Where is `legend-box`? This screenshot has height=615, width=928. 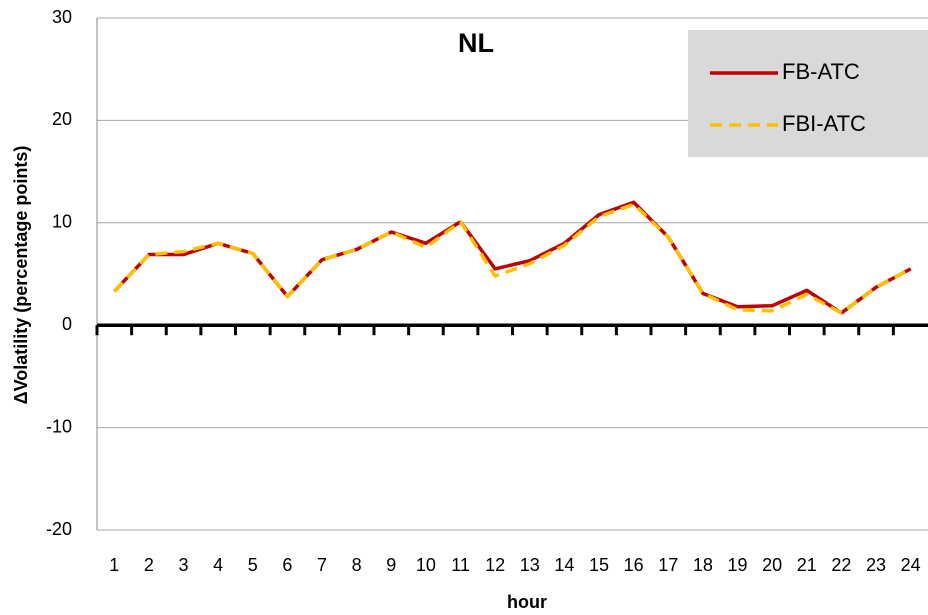 legend-box is located at coordinates (808, 93).